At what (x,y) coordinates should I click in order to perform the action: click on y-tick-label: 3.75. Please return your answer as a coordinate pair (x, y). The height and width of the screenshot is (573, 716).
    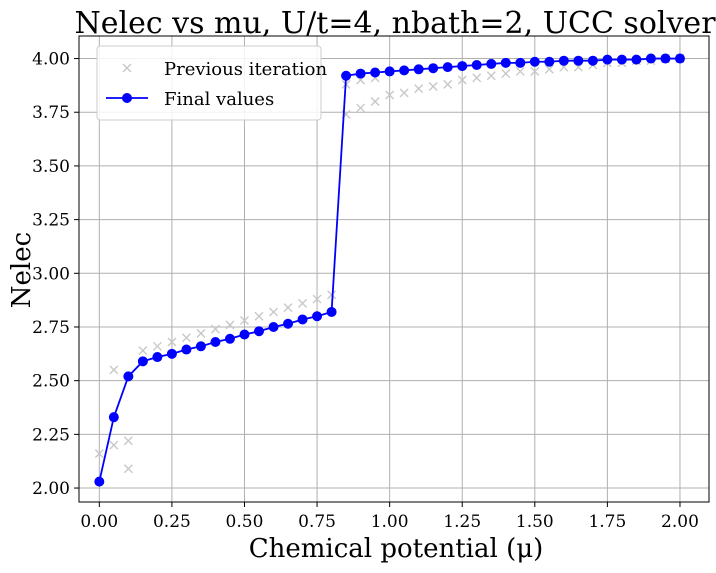
    Looking at the image, I should click on (51, 113).